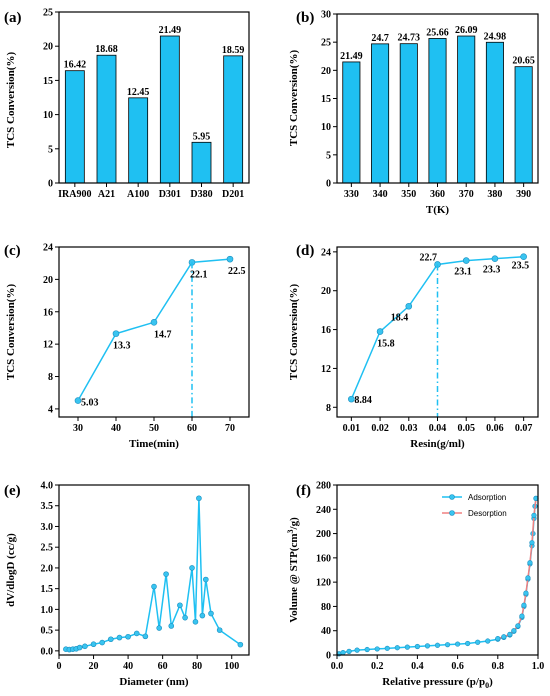  I want to click on x-tick-label: 390, so click(523, 194).